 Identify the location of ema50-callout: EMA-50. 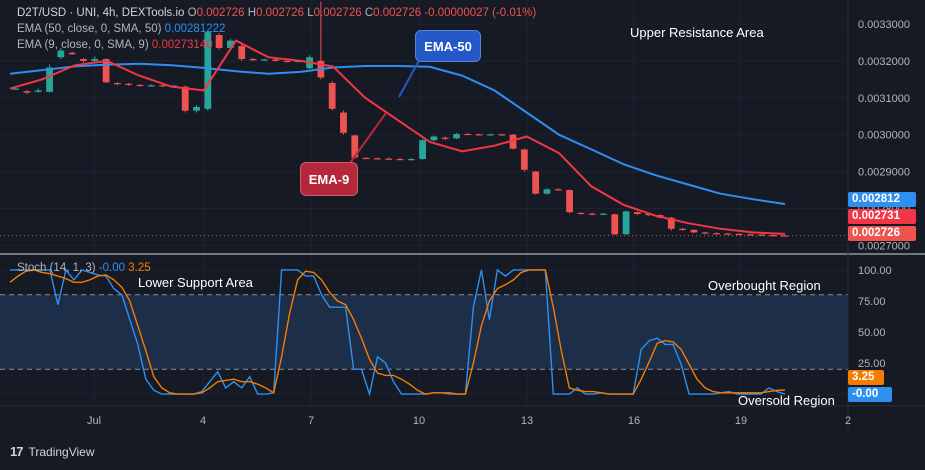
(448, 46).